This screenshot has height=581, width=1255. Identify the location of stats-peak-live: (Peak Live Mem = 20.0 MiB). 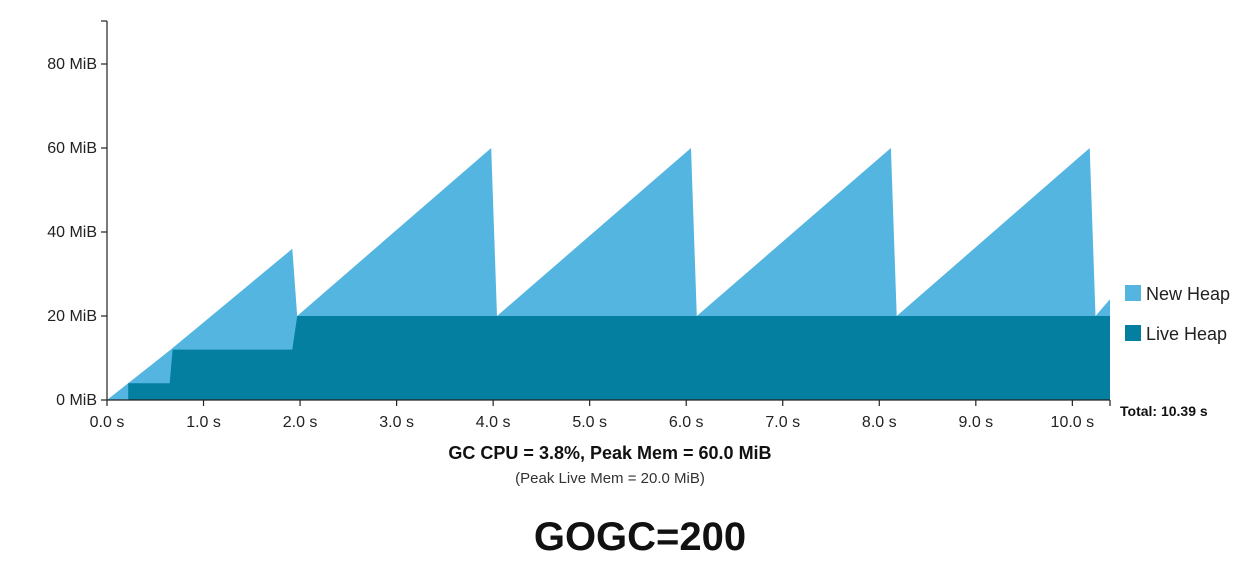
(610, 478).